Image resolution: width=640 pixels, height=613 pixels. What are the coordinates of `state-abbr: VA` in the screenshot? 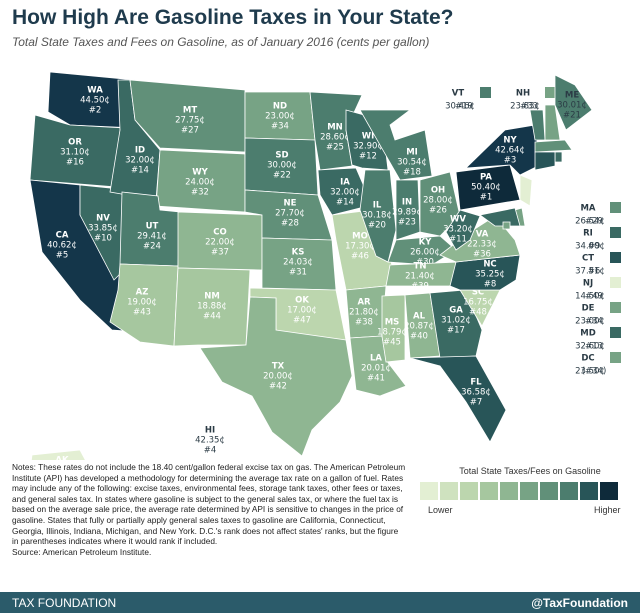 It's located at (482, 235).